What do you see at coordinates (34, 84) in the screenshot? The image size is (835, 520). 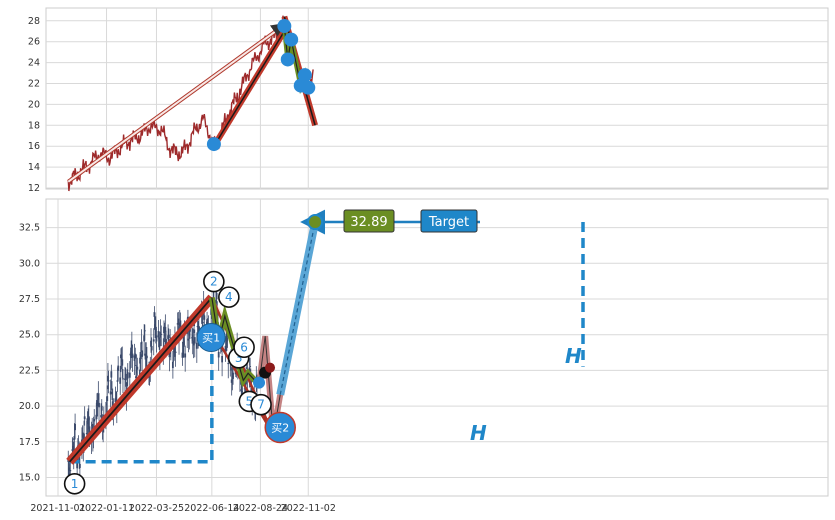 I see `y-tick-label: 22` at bounding box center [34, 84].